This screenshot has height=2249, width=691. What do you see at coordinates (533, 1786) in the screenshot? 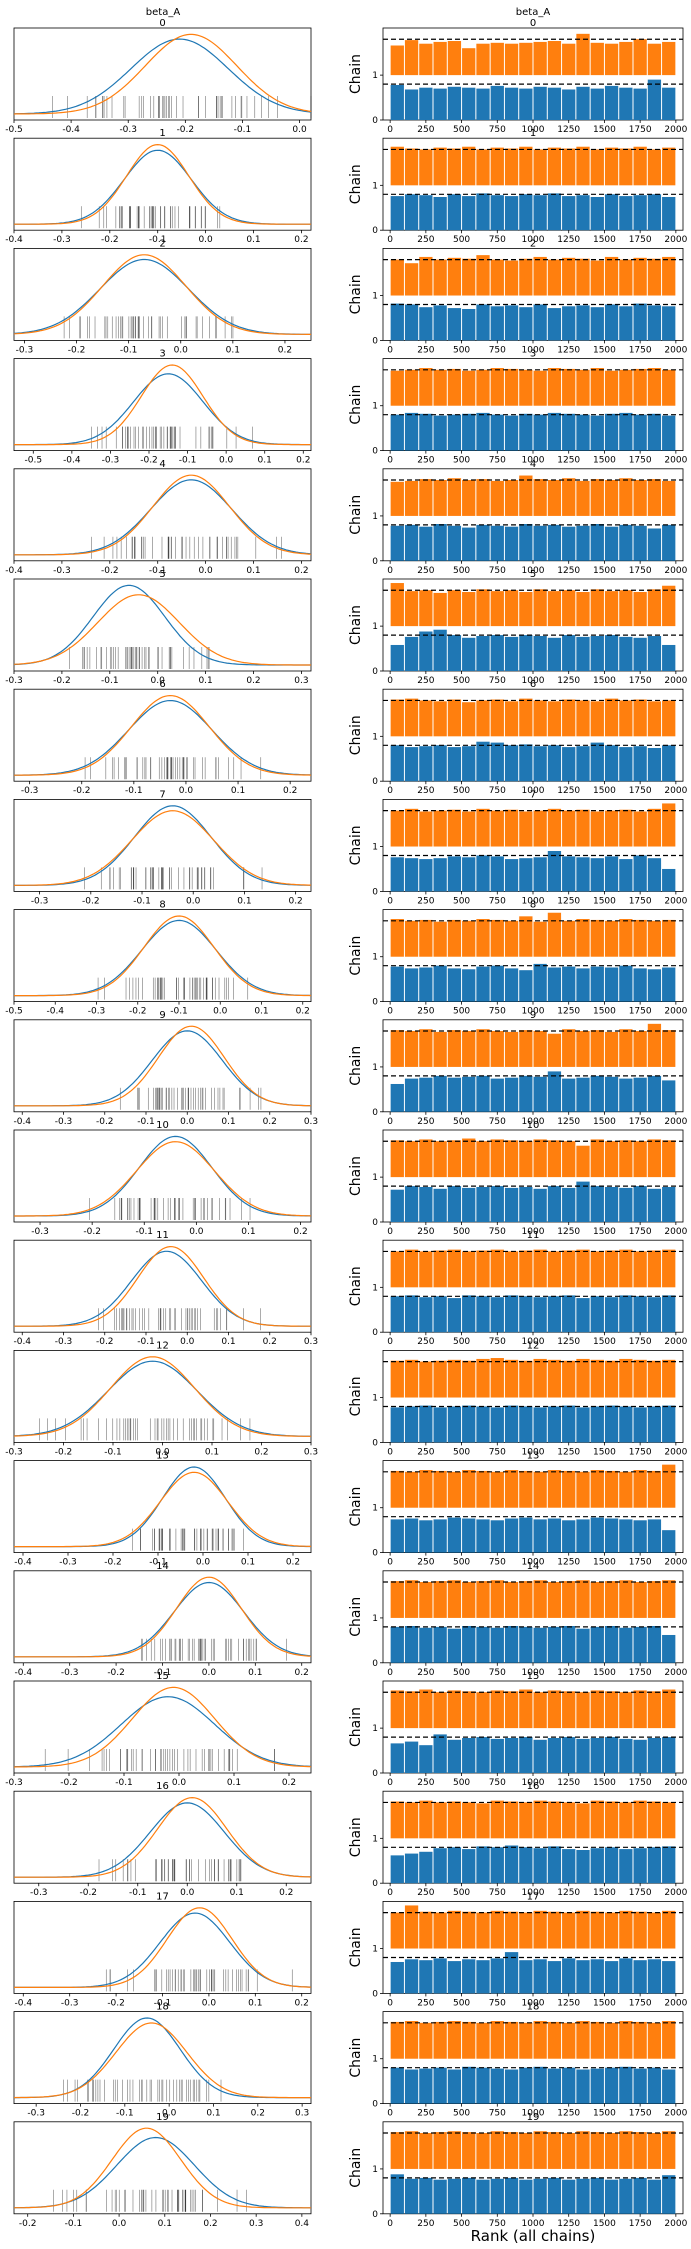
I see `rank-panel-index: 16` at bounding box center [533, 1786].